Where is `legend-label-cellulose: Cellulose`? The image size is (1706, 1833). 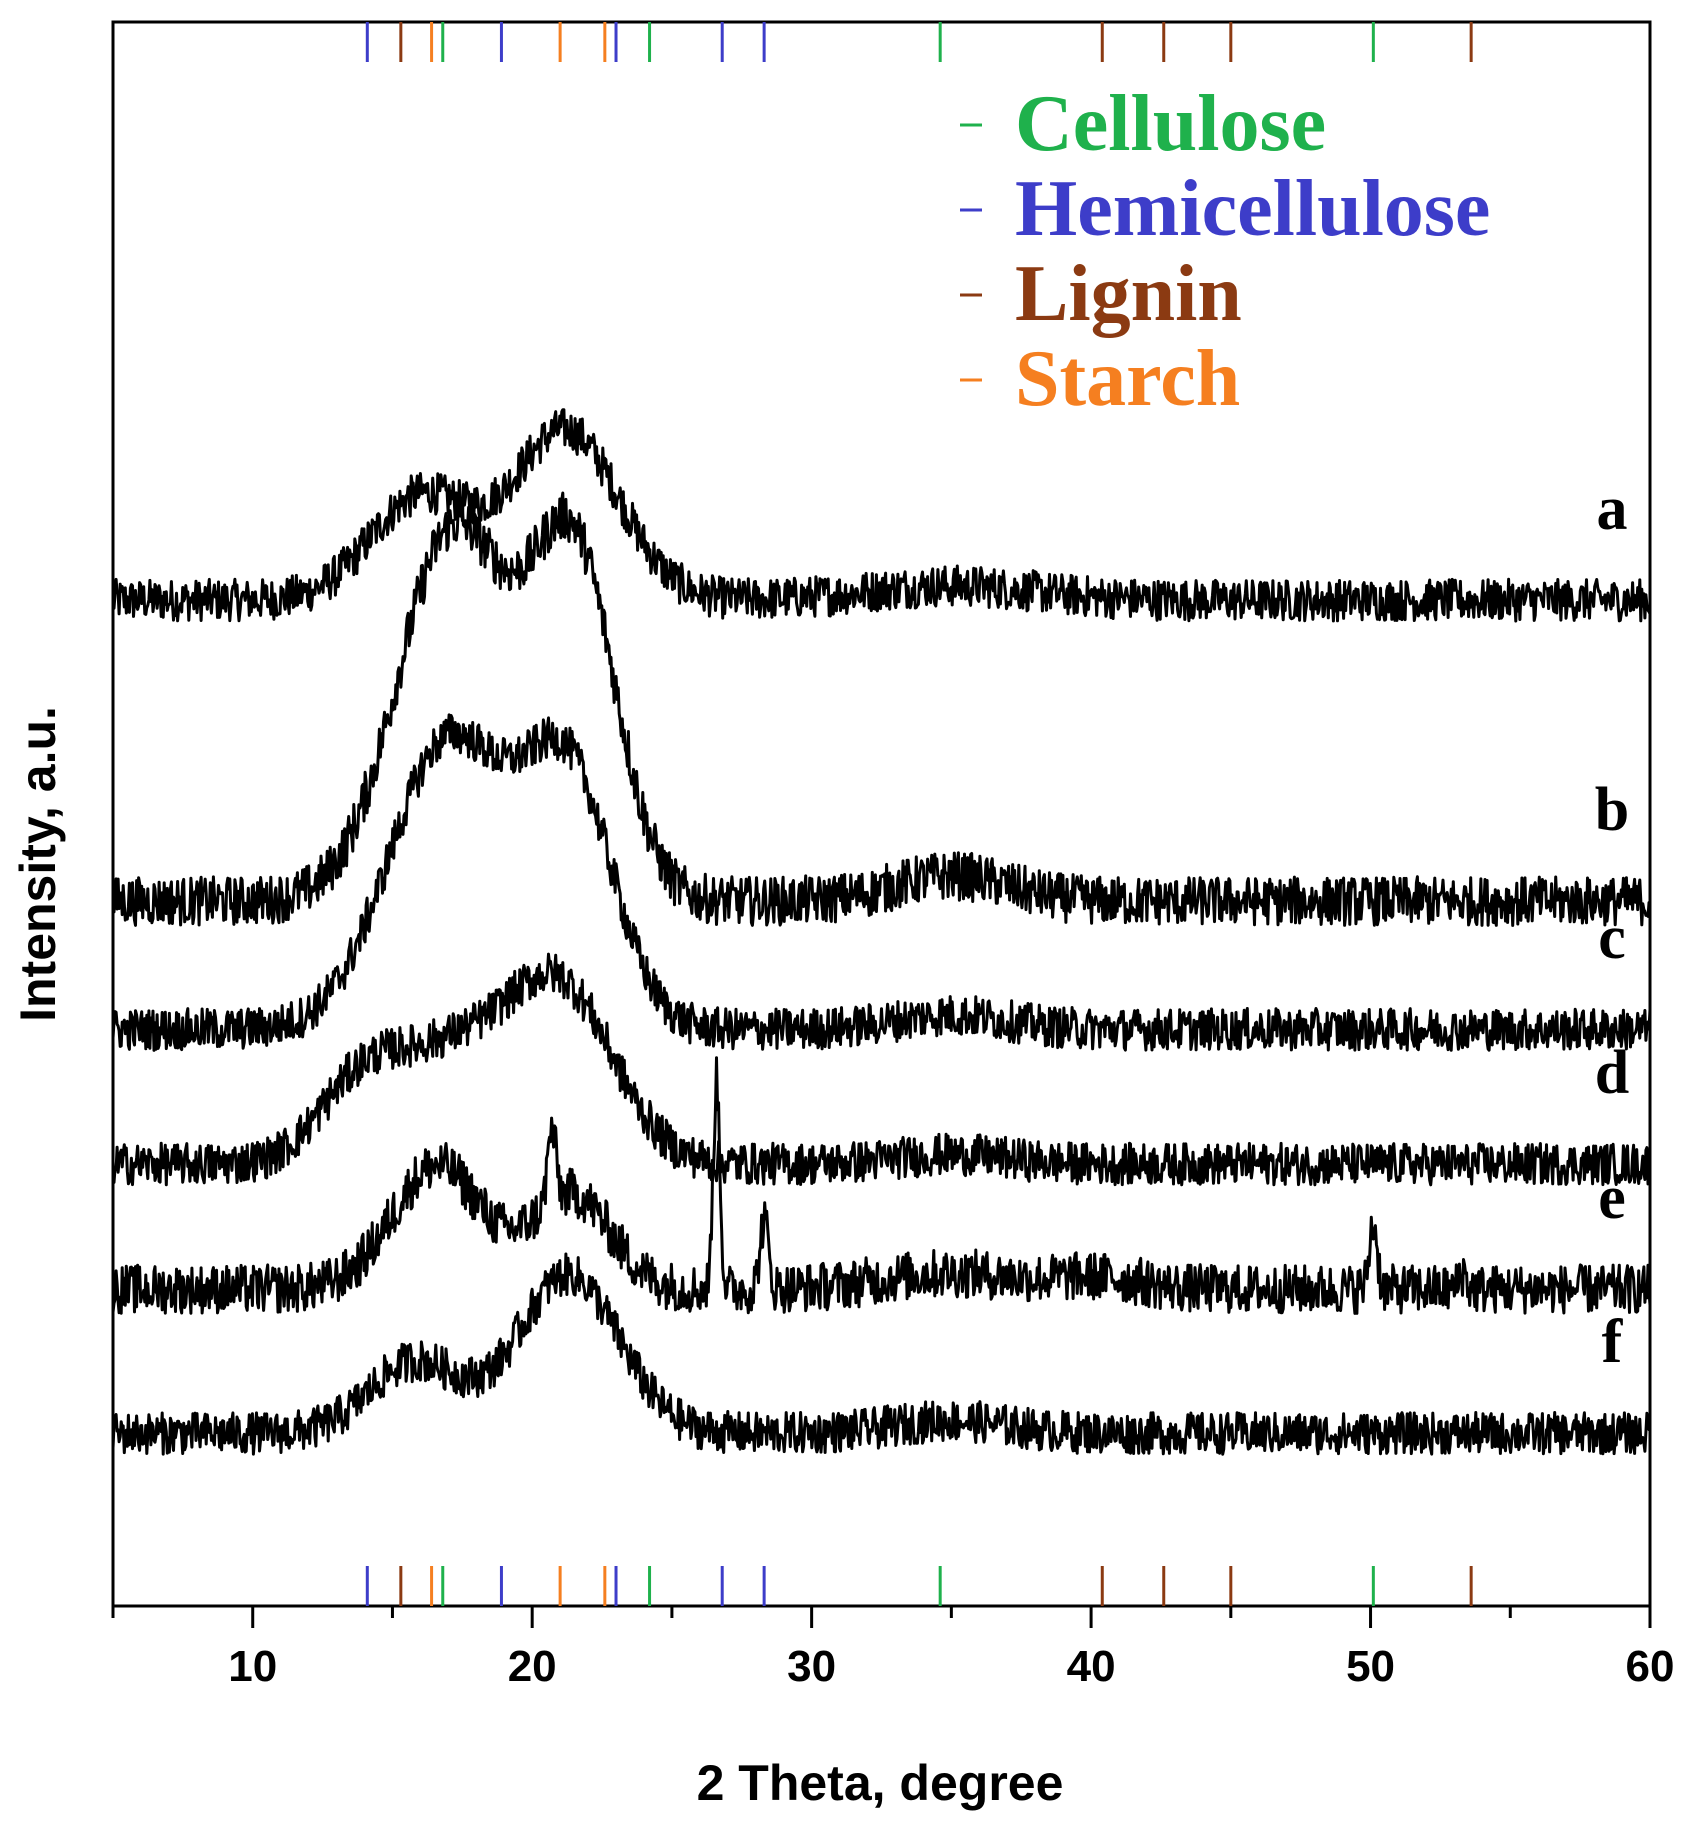 legend-label-cellulose: Cellulose is located at coordinates (1170, 124).